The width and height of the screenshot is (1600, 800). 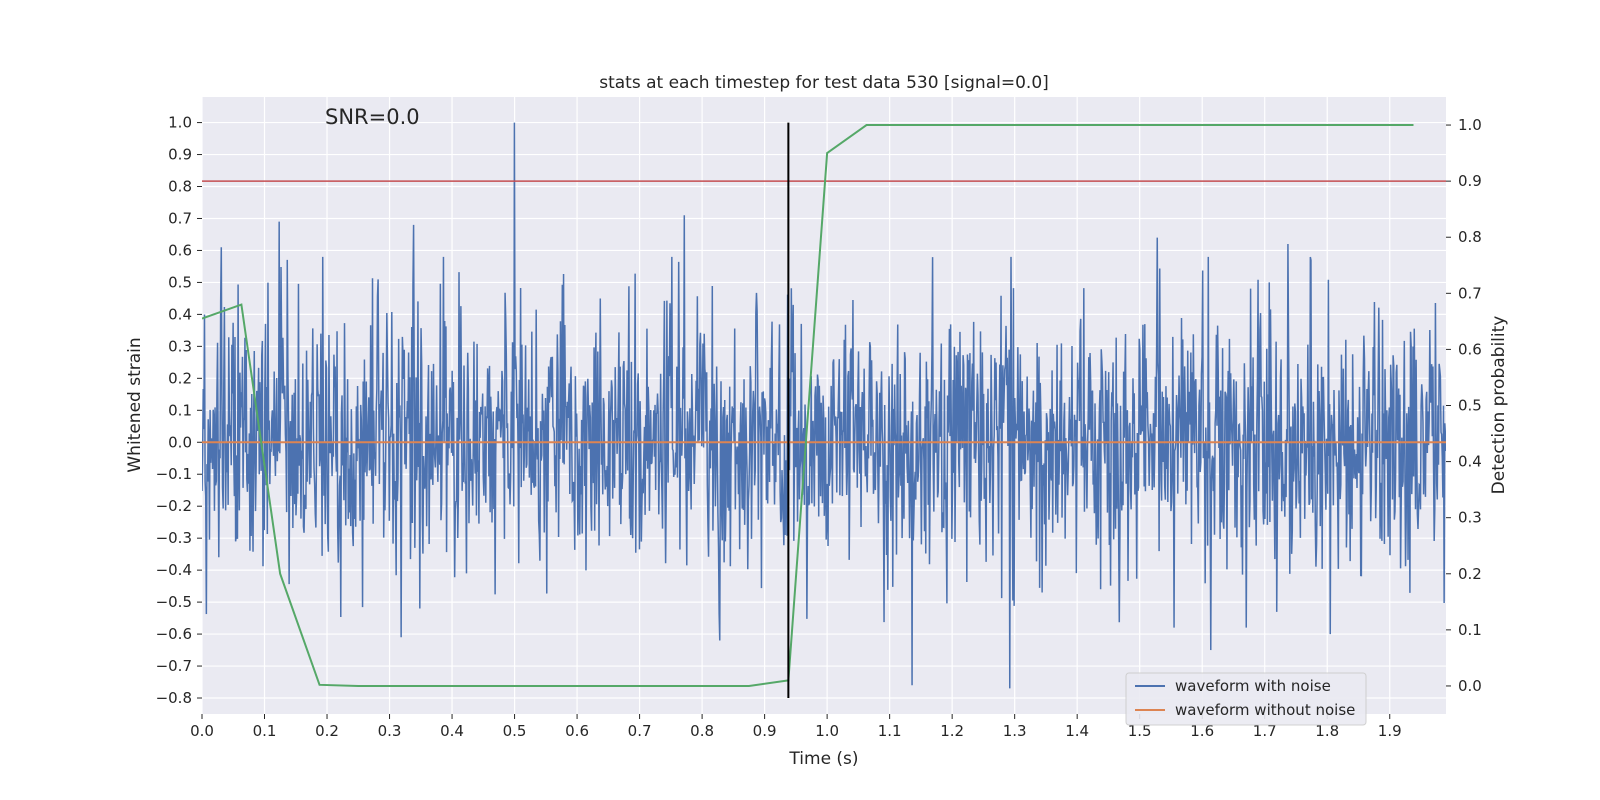 I want to click on y2-tick-label: 0.1, so click(x=1470, y=630).